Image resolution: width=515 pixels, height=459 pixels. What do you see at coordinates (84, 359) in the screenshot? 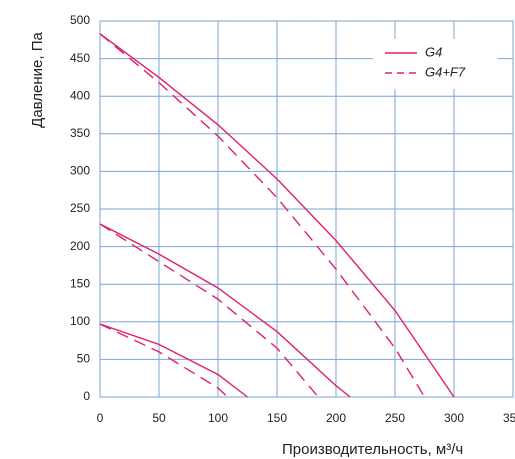
I see `y-tick-label: 50` at bounding box center [84, 359].